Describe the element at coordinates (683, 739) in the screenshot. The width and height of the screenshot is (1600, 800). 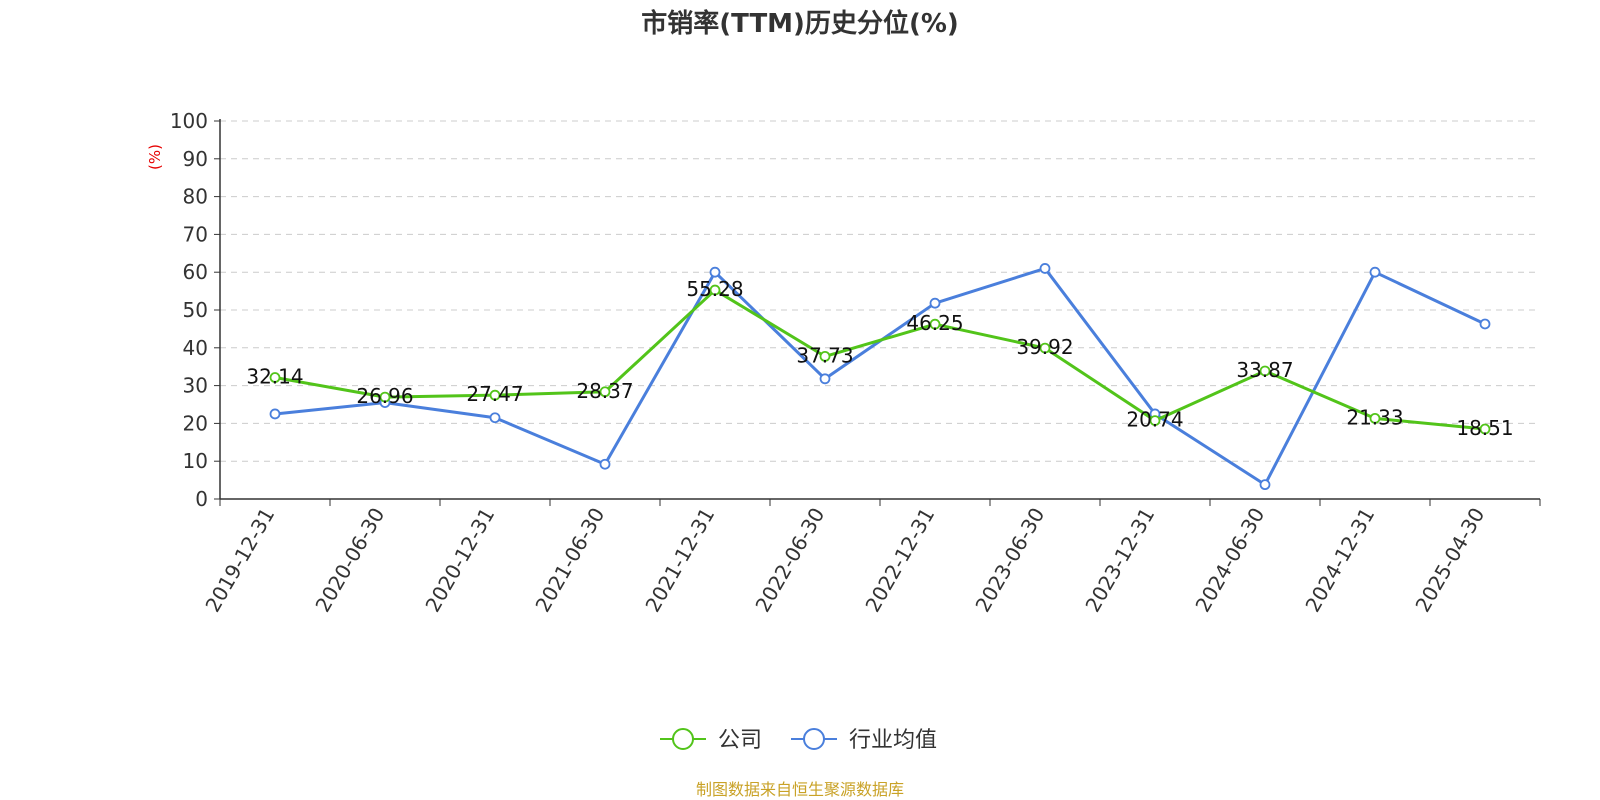
I see `legend-company-circle-icon` at that location.